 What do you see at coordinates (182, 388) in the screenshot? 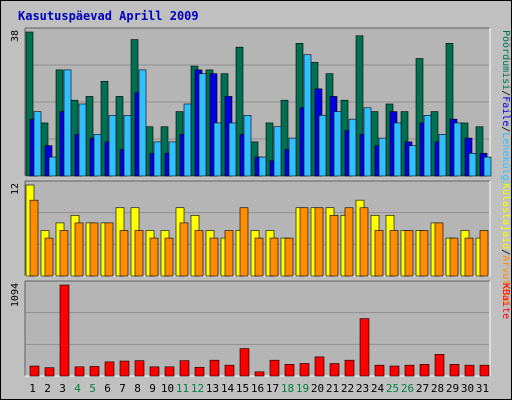
I see `x-tick-label-day-11: 11` at bounding box center [182, 388].